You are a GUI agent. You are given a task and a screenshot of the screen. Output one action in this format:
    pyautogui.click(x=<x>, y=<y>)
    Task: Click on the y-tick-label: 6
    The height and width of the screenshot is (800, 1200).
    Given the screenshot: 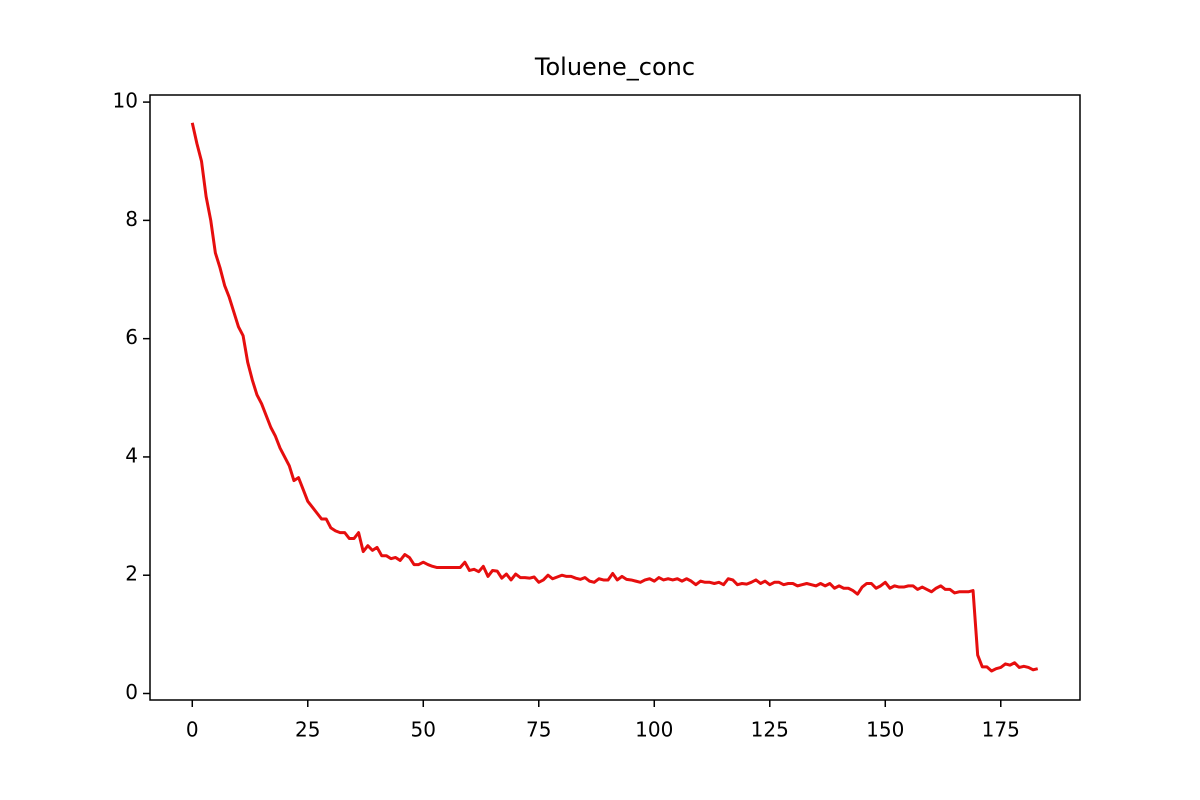 What is the action you would take?
    pyautogui.click(x=131, y=337)
    